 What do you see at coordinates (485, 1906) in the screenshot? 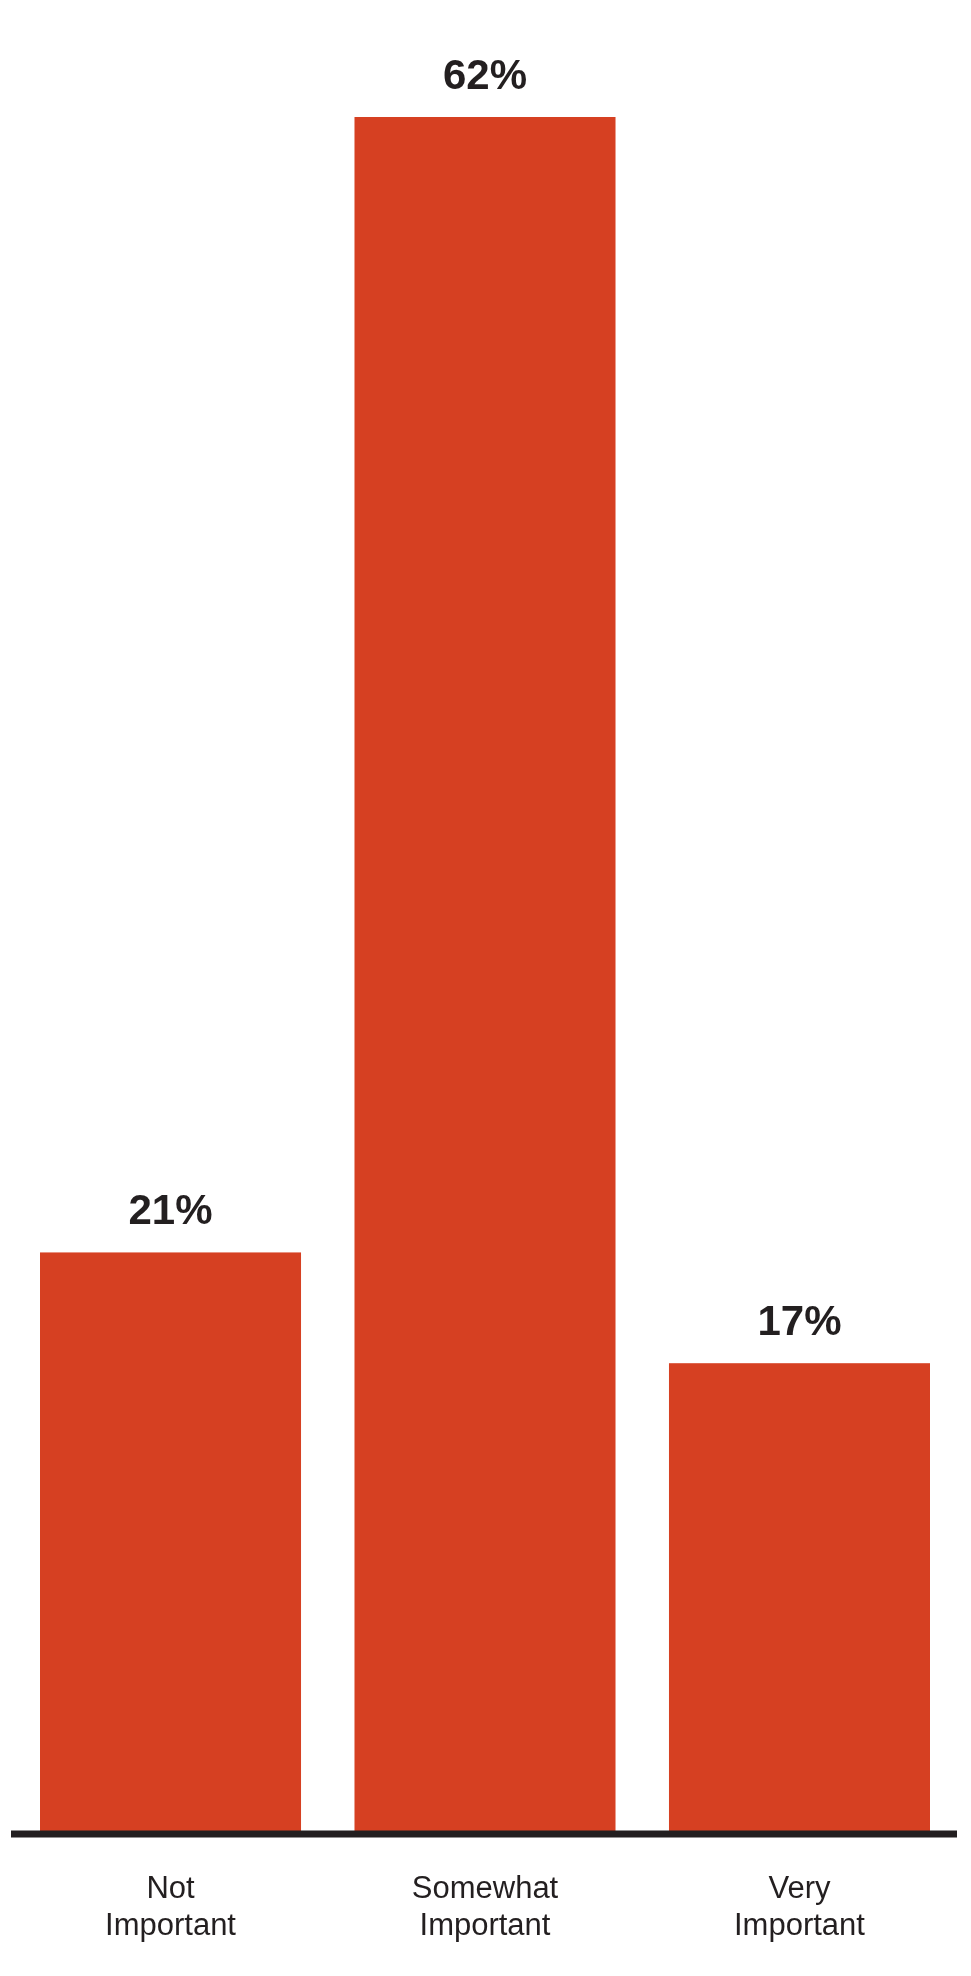
I see `x-tick-label: Somewhat Important` at bounding box center [485, 1906].